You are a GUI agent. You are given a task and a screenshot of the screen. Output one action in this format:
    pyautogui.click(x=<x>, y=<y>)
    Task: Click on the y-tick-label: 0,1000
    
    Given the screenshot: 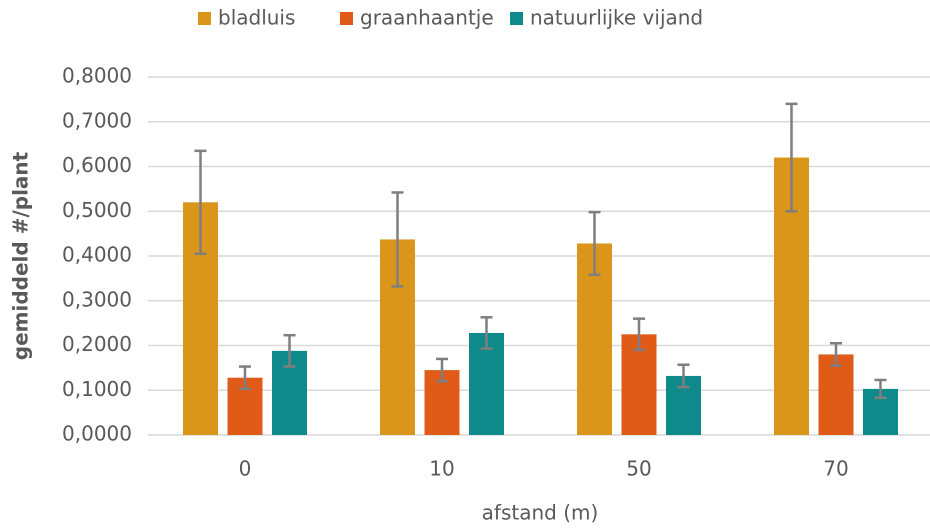 What is the action you would take?
    pyautogui.click(x=97, y=389)
    